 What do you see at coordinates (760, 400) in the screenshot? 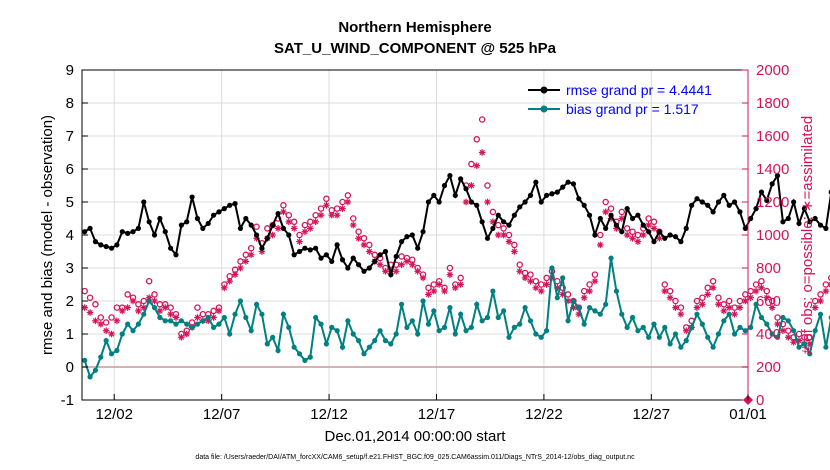
I see `y2-tick-label: 0` at bounding box center [760, 400].